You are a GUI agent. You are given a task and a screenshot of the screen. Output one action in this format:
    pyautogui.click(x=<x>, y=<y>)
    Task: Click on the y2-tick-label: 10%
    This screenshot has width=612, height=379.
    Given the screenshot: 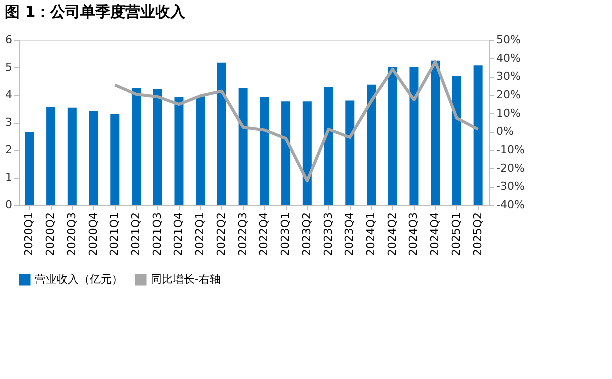 What is the action you would take?
    pyautogui.click(x=508, y=113)
    